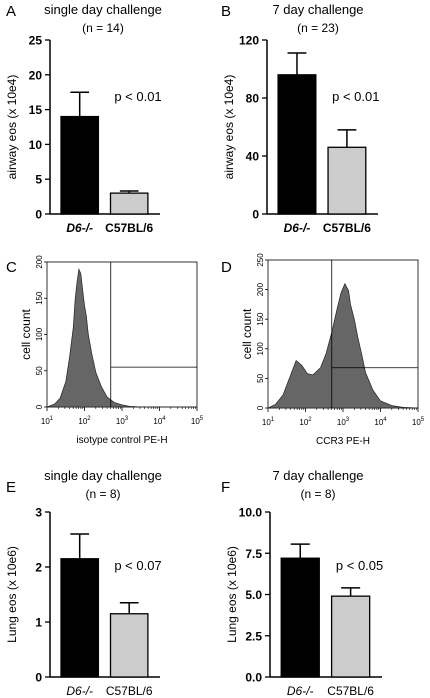 Image resolution: width=430 pixels, height=698 pixels. Describe the element at coordinates (253, 636) in the screenshot. I see `y-tick-label: 2.5` at that location.